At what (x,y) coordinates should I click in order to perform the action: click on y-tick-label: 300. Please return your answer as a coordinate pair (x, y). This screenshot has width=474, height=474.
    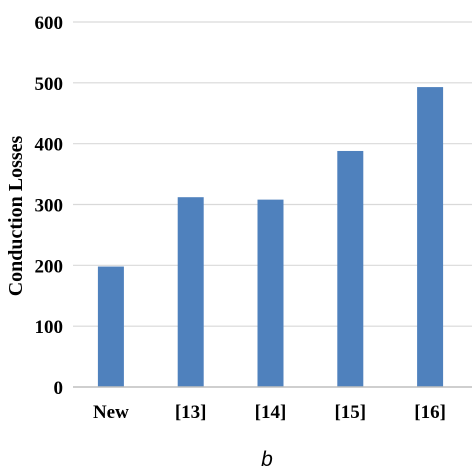
    Looking at the image, I should click on (49, 206).